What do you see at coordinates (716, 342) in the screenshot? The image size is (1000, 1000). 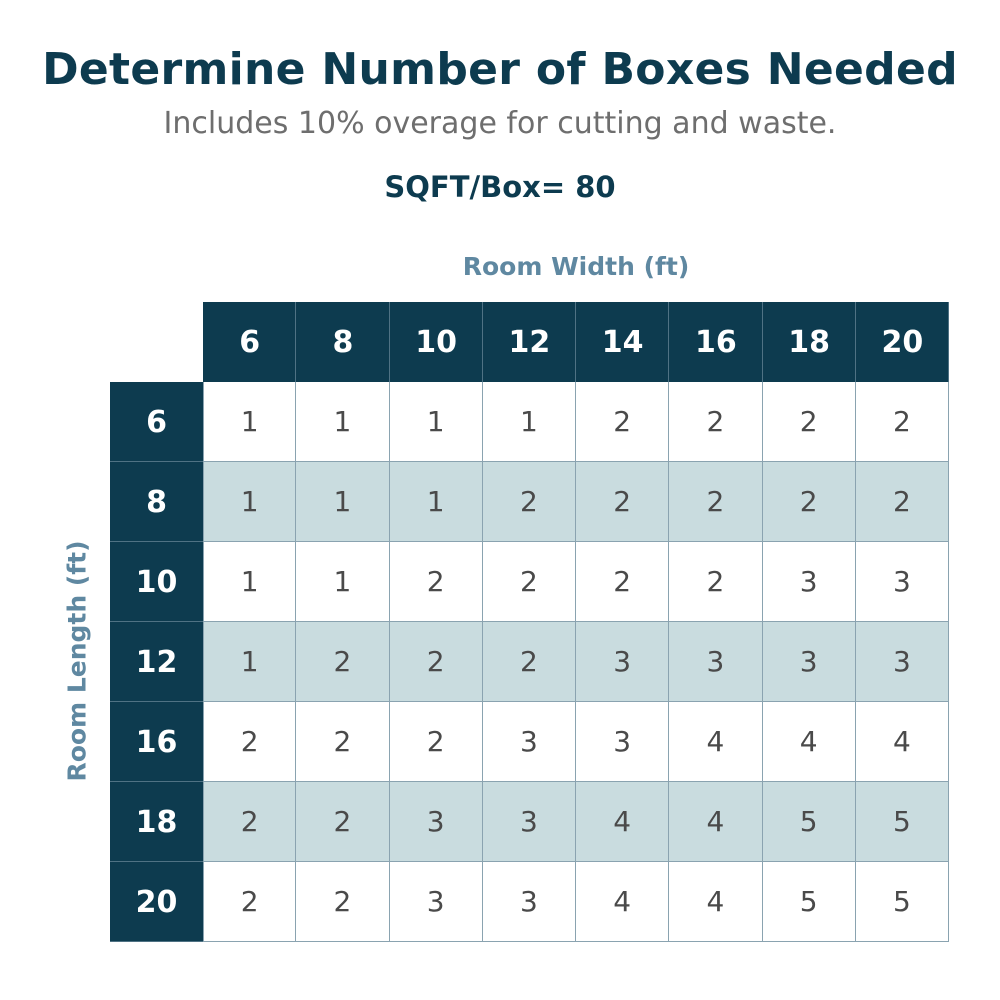 I see `column-header: 16` at bounding box center [716, 342].